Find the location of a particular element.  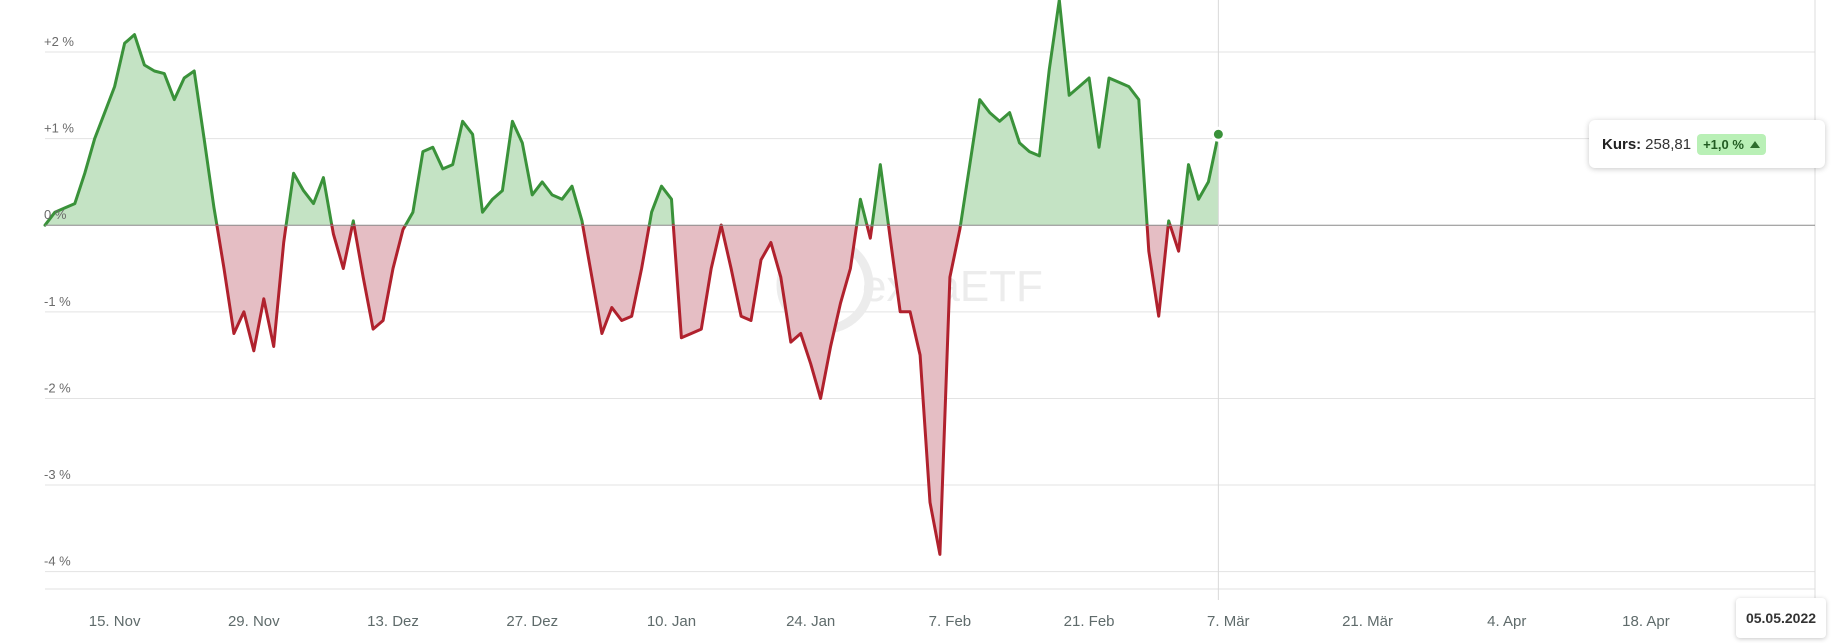

y-tick-label: -3 % is located at coordinates (57, 474).